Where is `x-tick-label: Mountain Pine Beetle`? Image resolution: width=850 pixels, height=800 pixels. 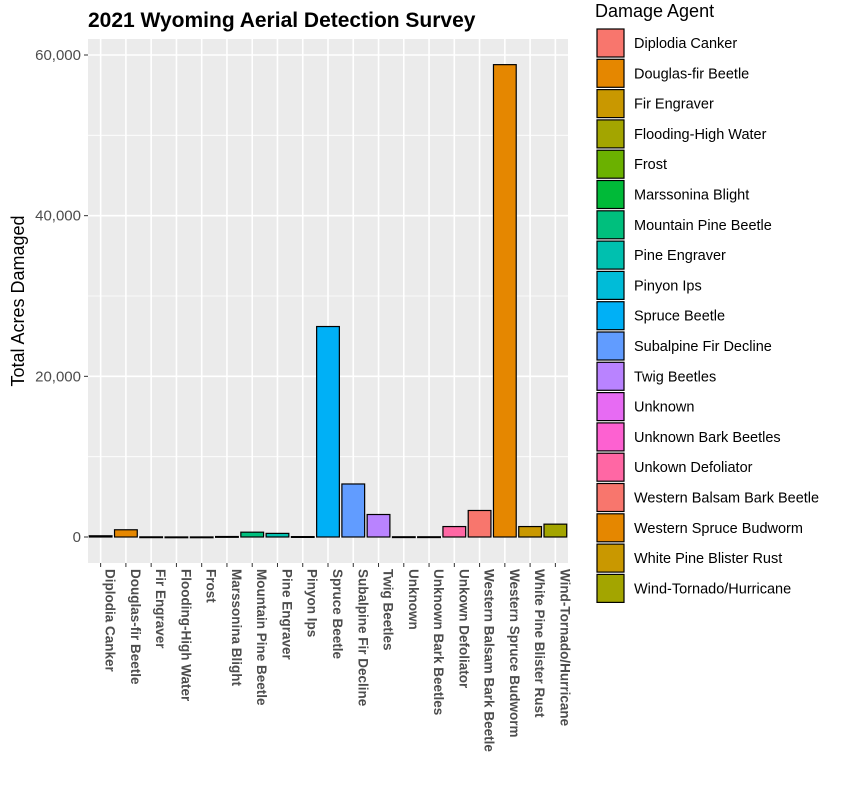
x-tick-label: Mountain Pine Beetle is located at coordinates (261, 637).